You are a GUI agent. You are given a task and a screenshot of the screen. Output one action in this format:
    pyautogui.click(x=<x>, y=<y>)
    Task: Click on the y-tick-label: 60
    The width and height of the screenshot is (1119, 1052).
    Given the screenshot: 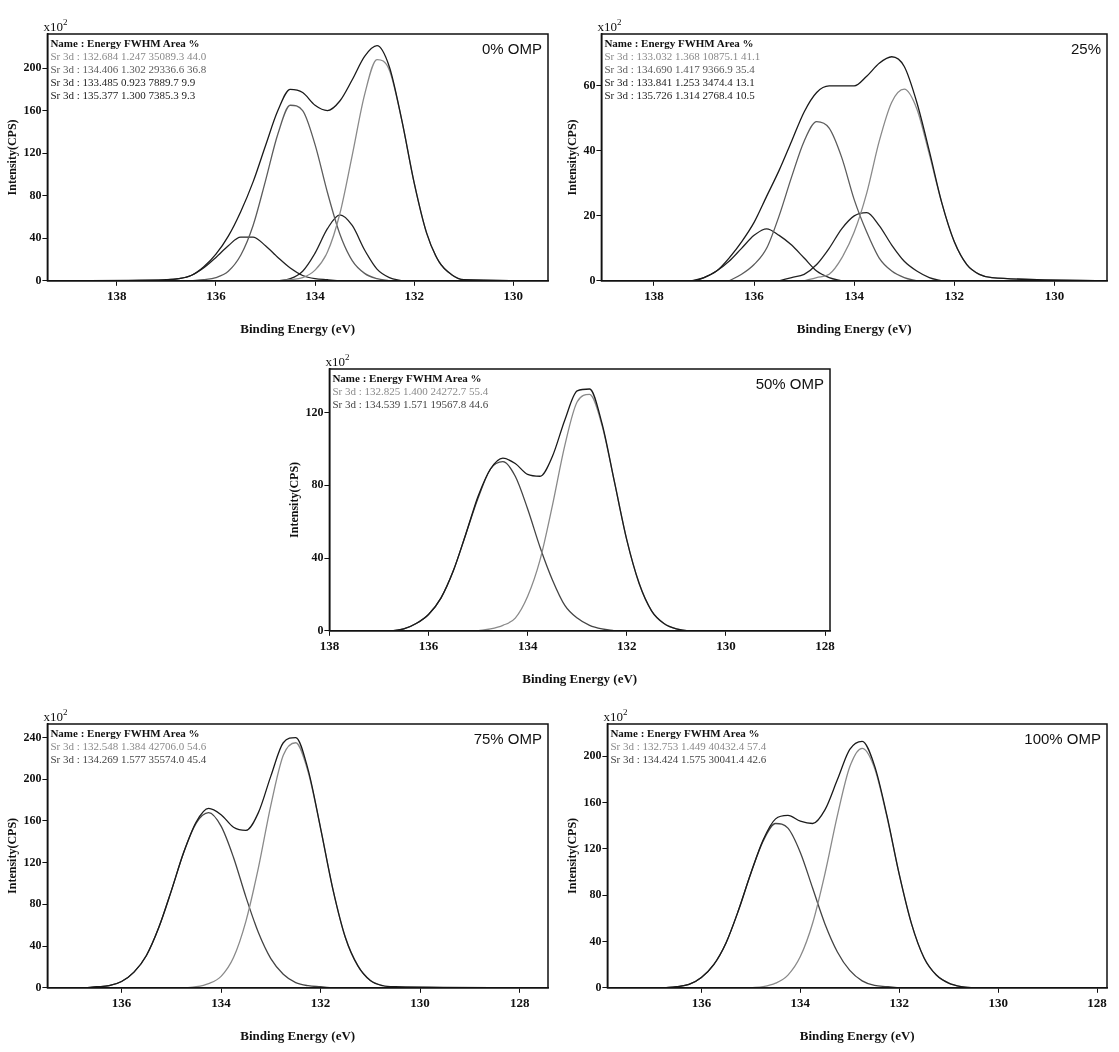 What is the action you would take?
    pyautogui.click(x=589, y=85)
    